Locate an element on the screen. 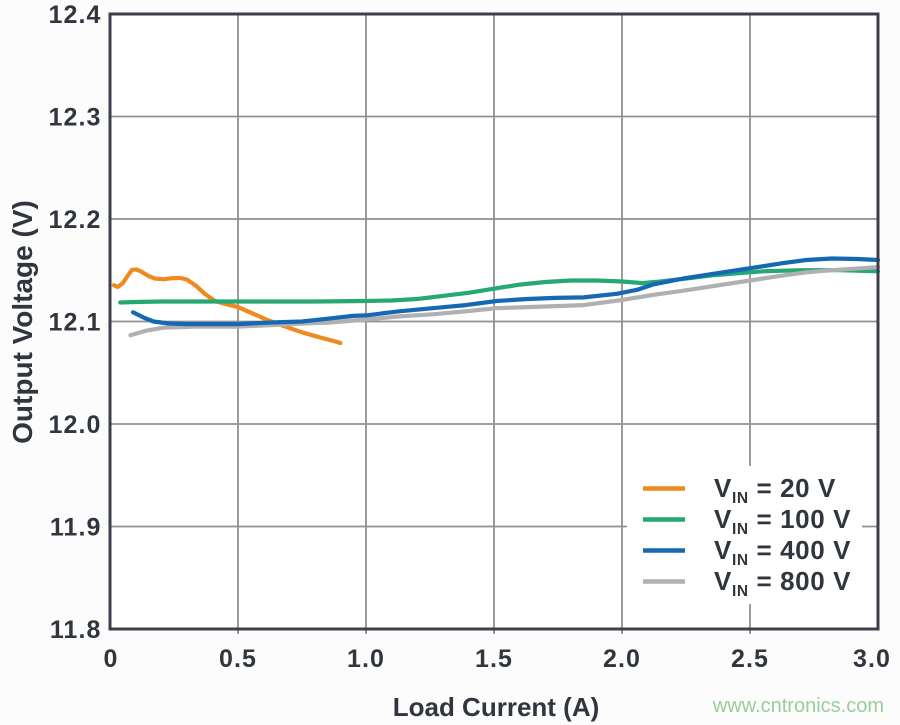 This screenshot has height=725, width=900. svg-text: Load Current (A) is located at coordinates (496, 707).